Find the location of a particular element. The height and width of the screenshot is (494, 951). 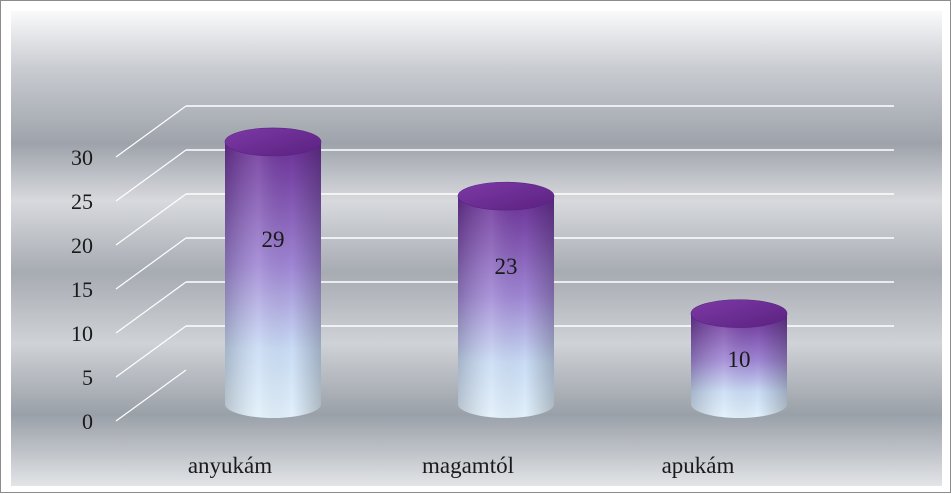

x-category-label: apukám is located at coordinates (698, 465).